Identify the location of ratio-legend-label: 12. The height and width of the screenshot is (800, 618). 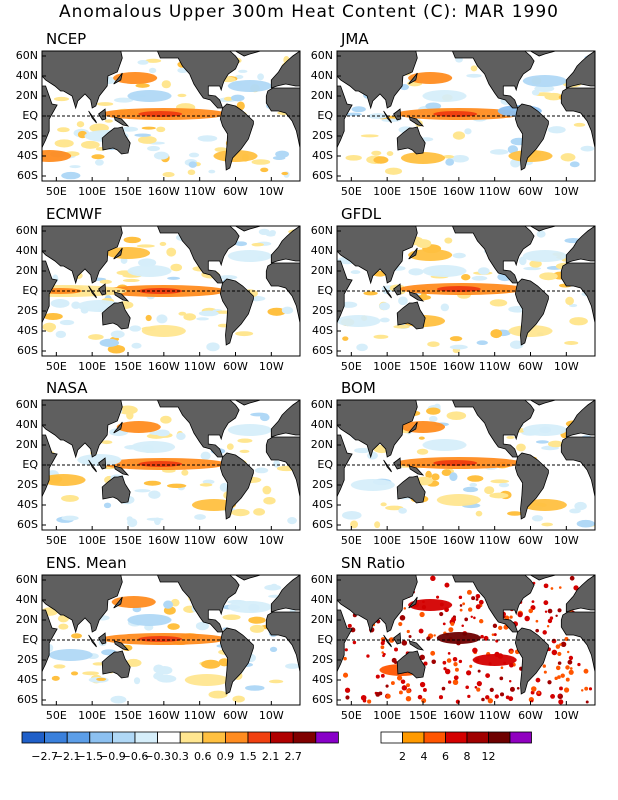
(489, 756).